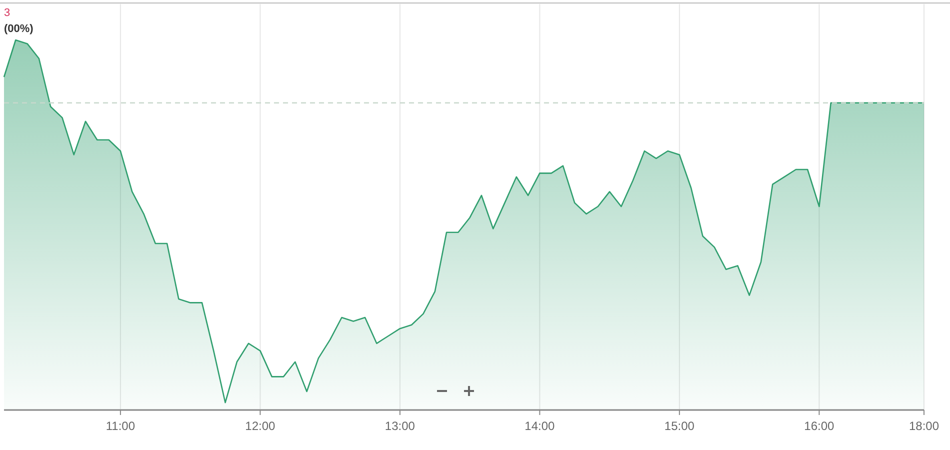  I want to click on text: 3, so click(7, 13).